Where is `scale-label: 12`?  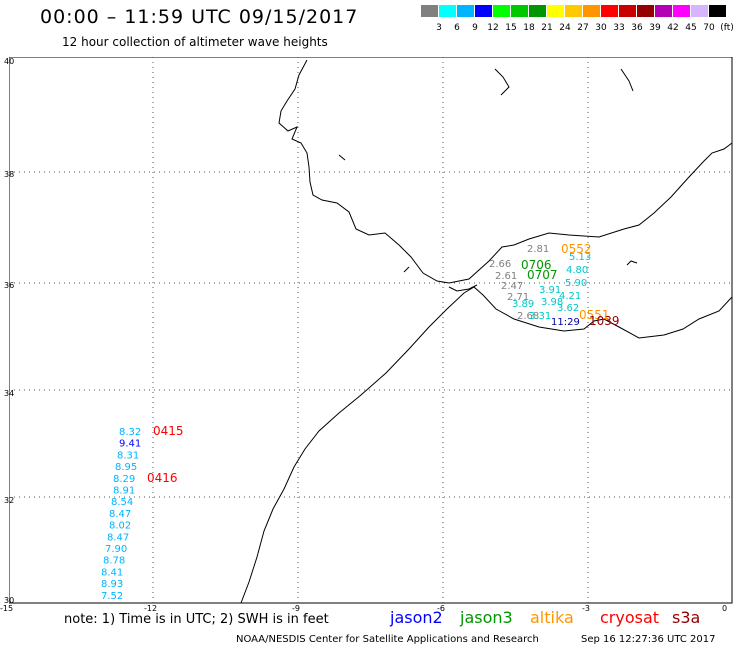 scale-label: 12 is located at coordinates (493, 28).